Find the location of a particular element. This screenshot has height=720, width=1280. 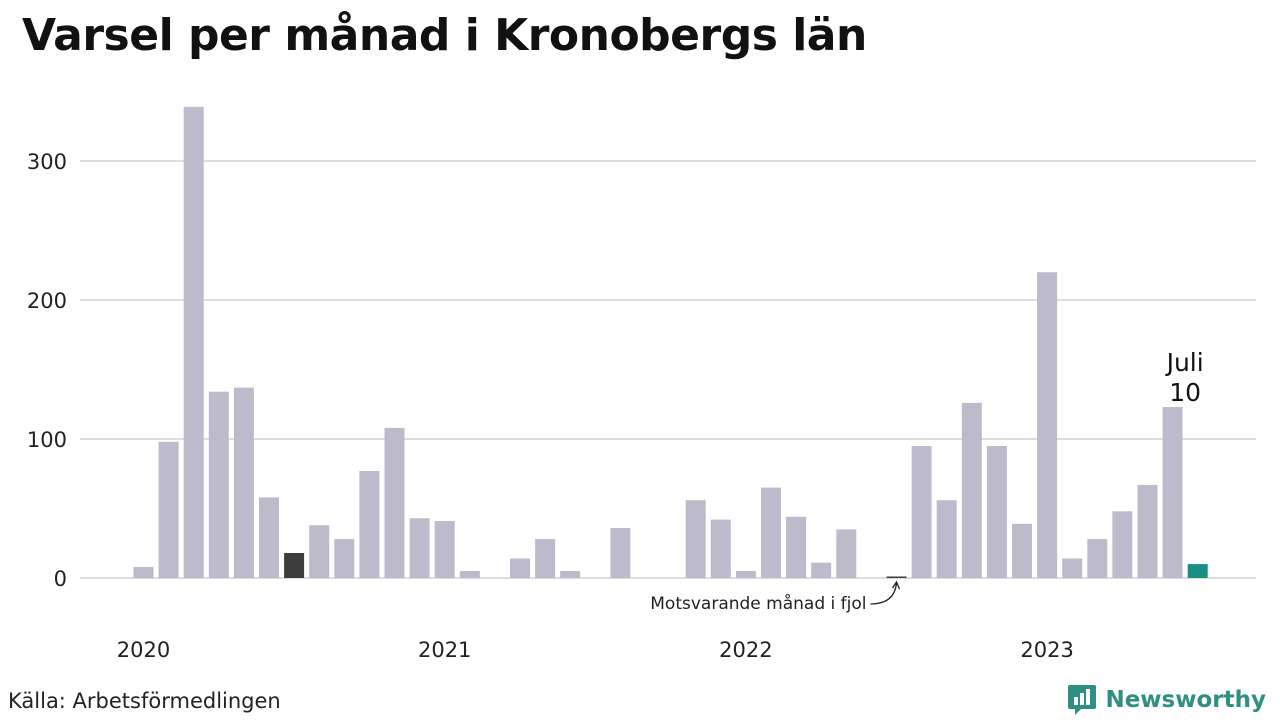

highlight-labels: Juli 10 is located at coordinates (1184, 377).